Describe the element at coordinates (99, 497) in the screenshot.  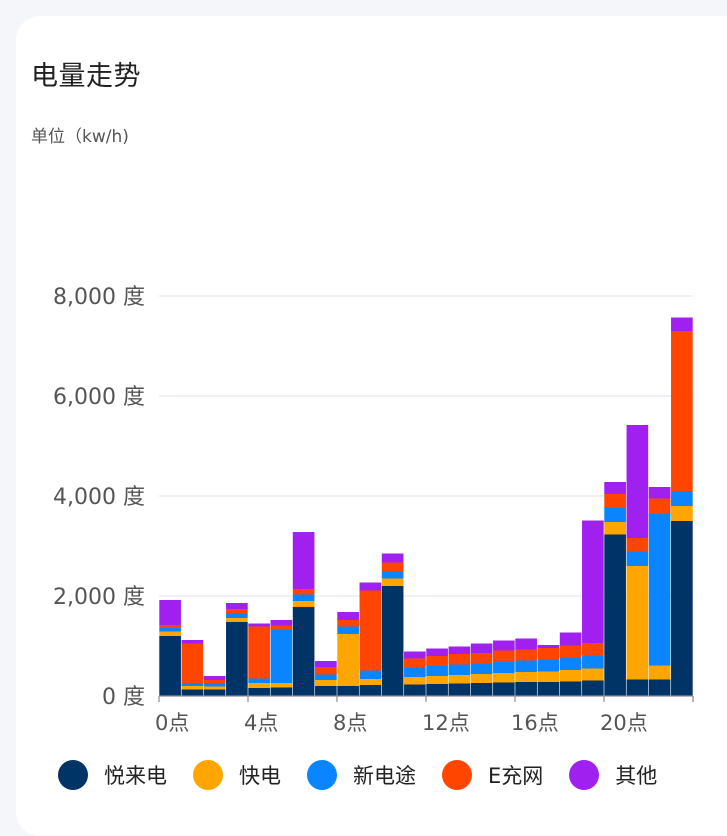
I see `y-tick-label: 4,000 度` at that location.